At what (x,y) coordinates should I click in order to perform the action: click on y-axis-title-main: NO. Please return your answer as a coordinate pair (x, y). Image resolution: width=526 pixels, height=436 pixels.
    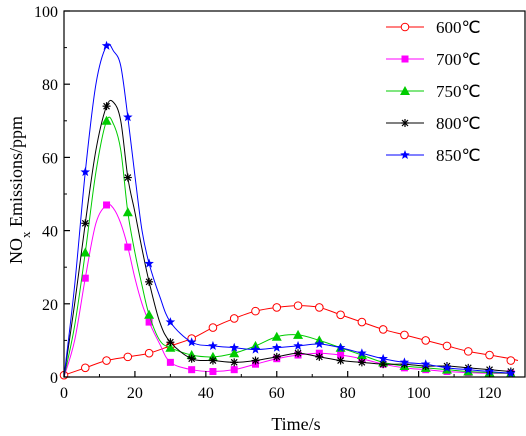
    Looking at the image, I should click on (16, 251).